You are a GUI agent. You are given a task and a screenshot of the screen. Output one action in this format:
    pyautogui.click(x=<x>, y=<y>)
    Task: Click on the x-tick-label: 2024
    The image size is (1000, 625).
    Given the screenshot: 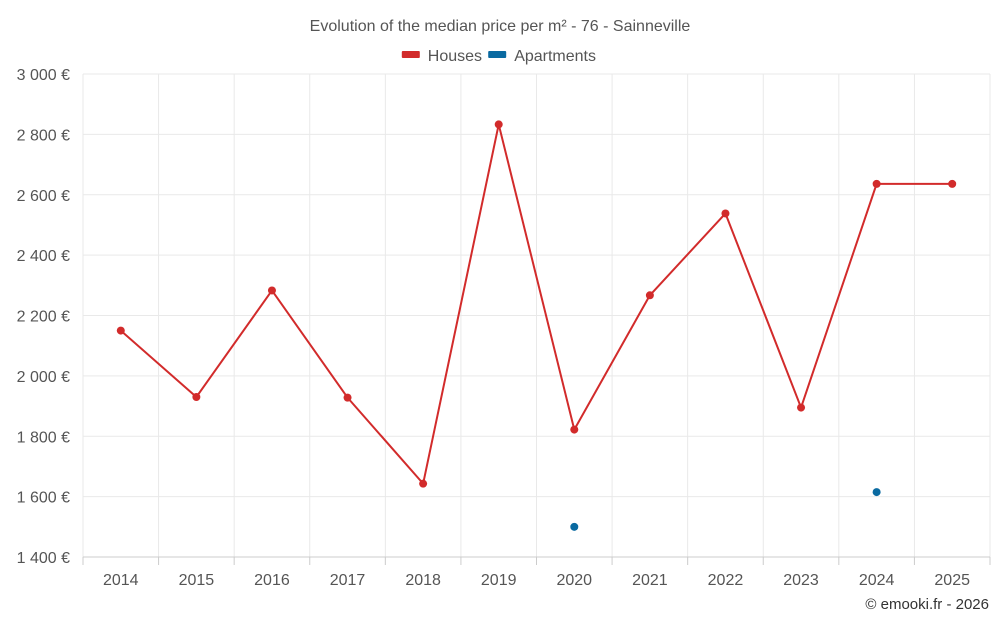 What is the action you would take?
    pyautogui.click(x=877, y=580)
    